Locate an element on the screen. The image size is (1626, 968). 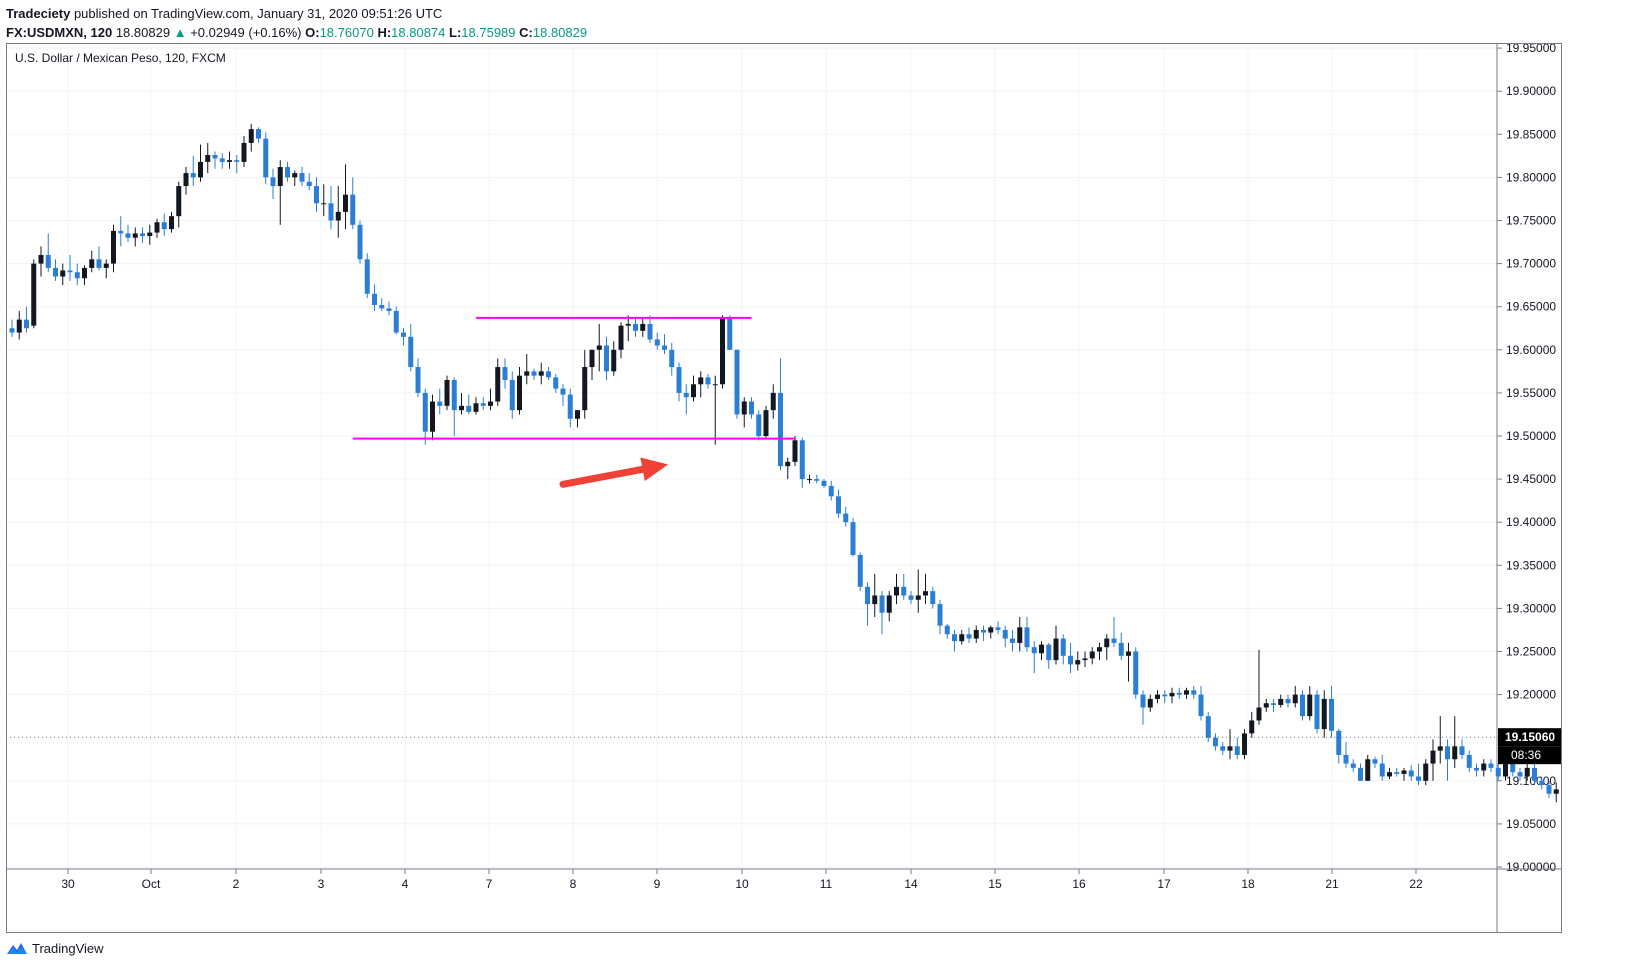
price-tick-label: 19.00000 is located at coordinates (1531, 867).